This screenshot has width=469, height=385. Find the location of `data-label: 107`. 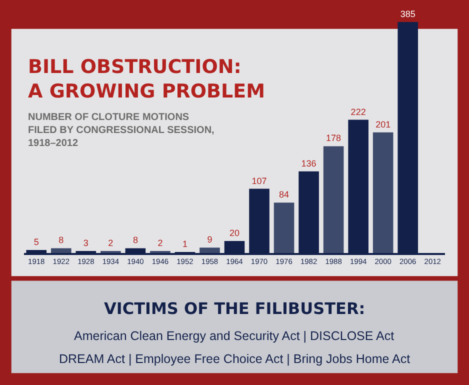

data-label: 107 is located at coordinates (259, 181).